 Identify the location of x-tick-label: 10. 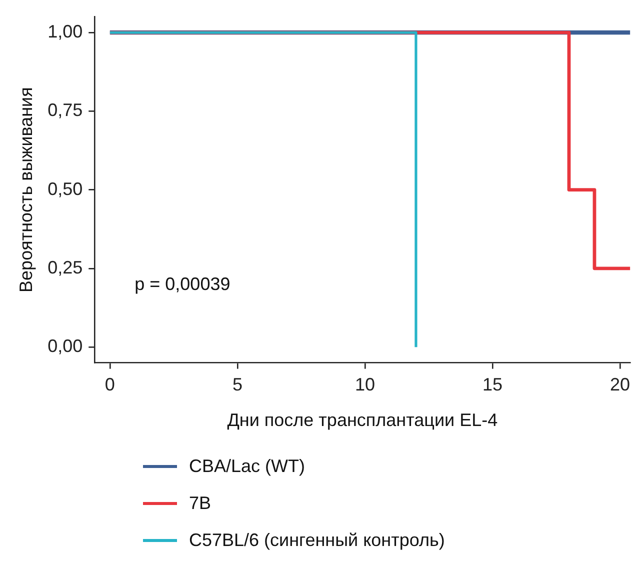
(364, 384).